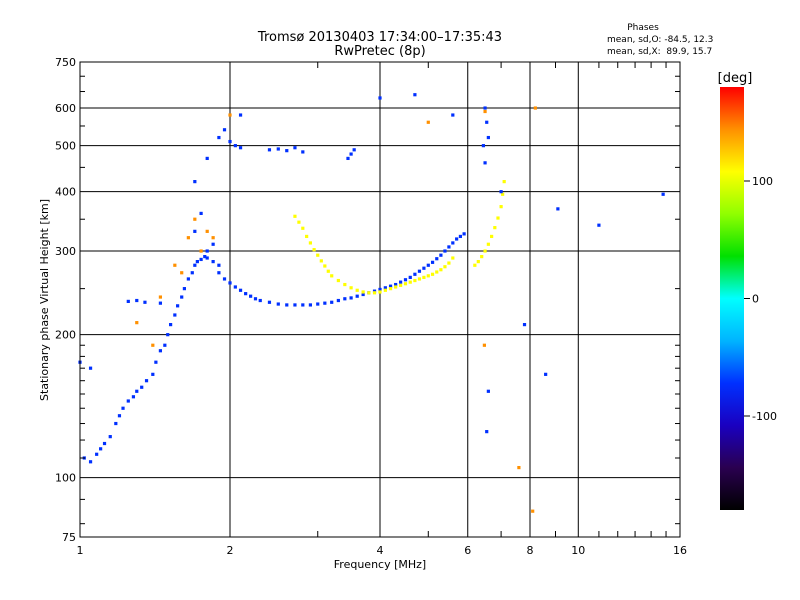  I want to click on y-tick-label: 100, so click(65, 478).